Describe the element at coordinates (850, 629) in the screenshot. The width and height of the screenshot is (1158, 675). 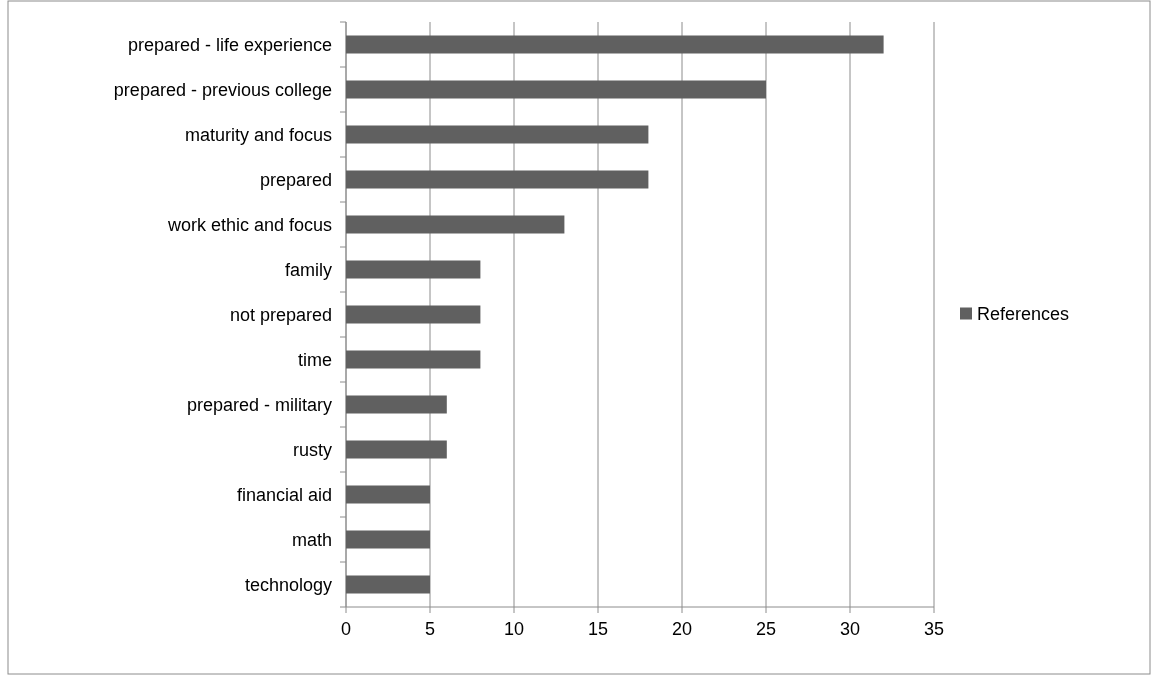
I see `x-tick-label: 30` at that location.